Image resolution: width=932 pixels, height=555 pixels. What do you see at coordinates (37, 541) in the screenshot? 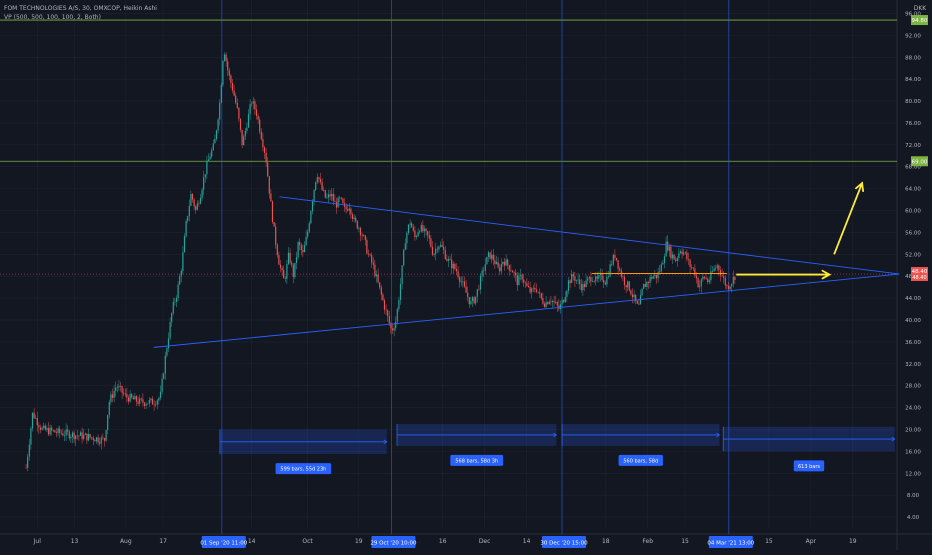
I see `x-tick-label: Jul` at bounding box center [37, 541].